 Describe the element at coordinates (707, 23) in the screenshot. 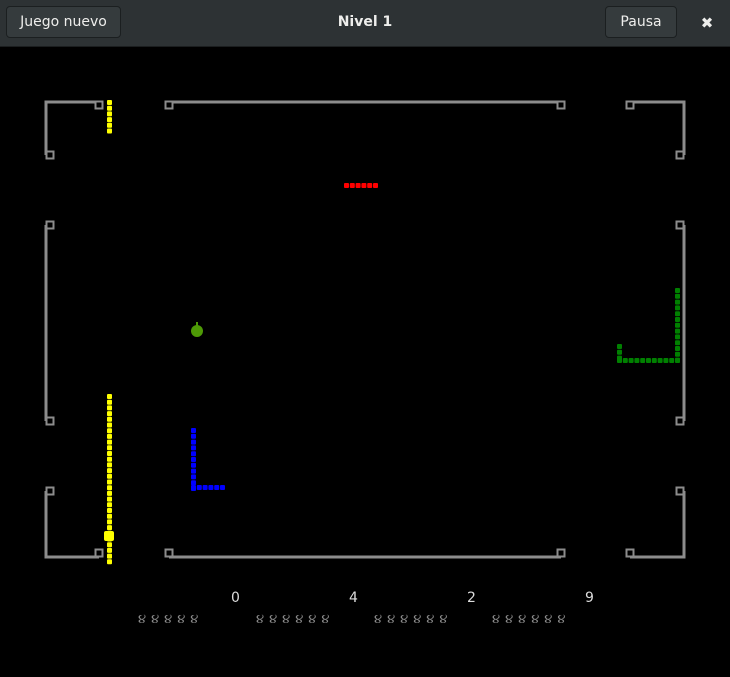

I see `close-icon: ✖` at that location.